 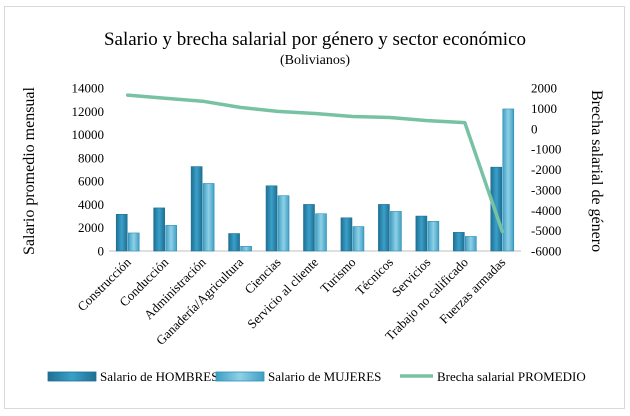 I want to click on legend-item-gap: Brecha salarial PROMEDIO, so click(x=493, y=376).